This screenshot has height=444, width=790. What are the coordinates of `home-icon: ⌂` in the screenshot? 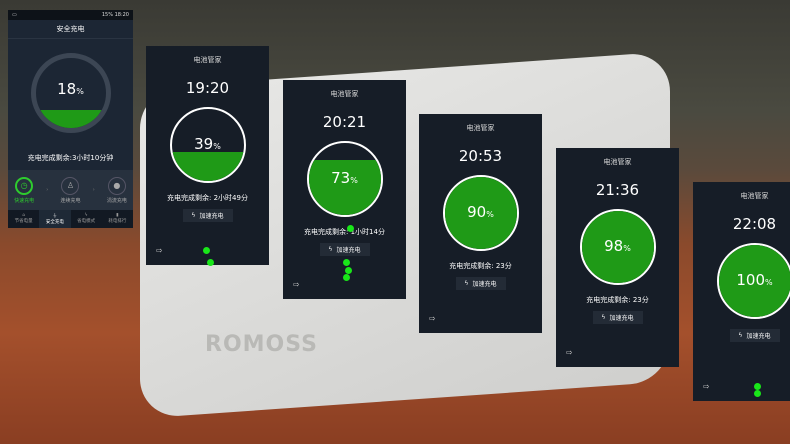 It's located at (24, 215).